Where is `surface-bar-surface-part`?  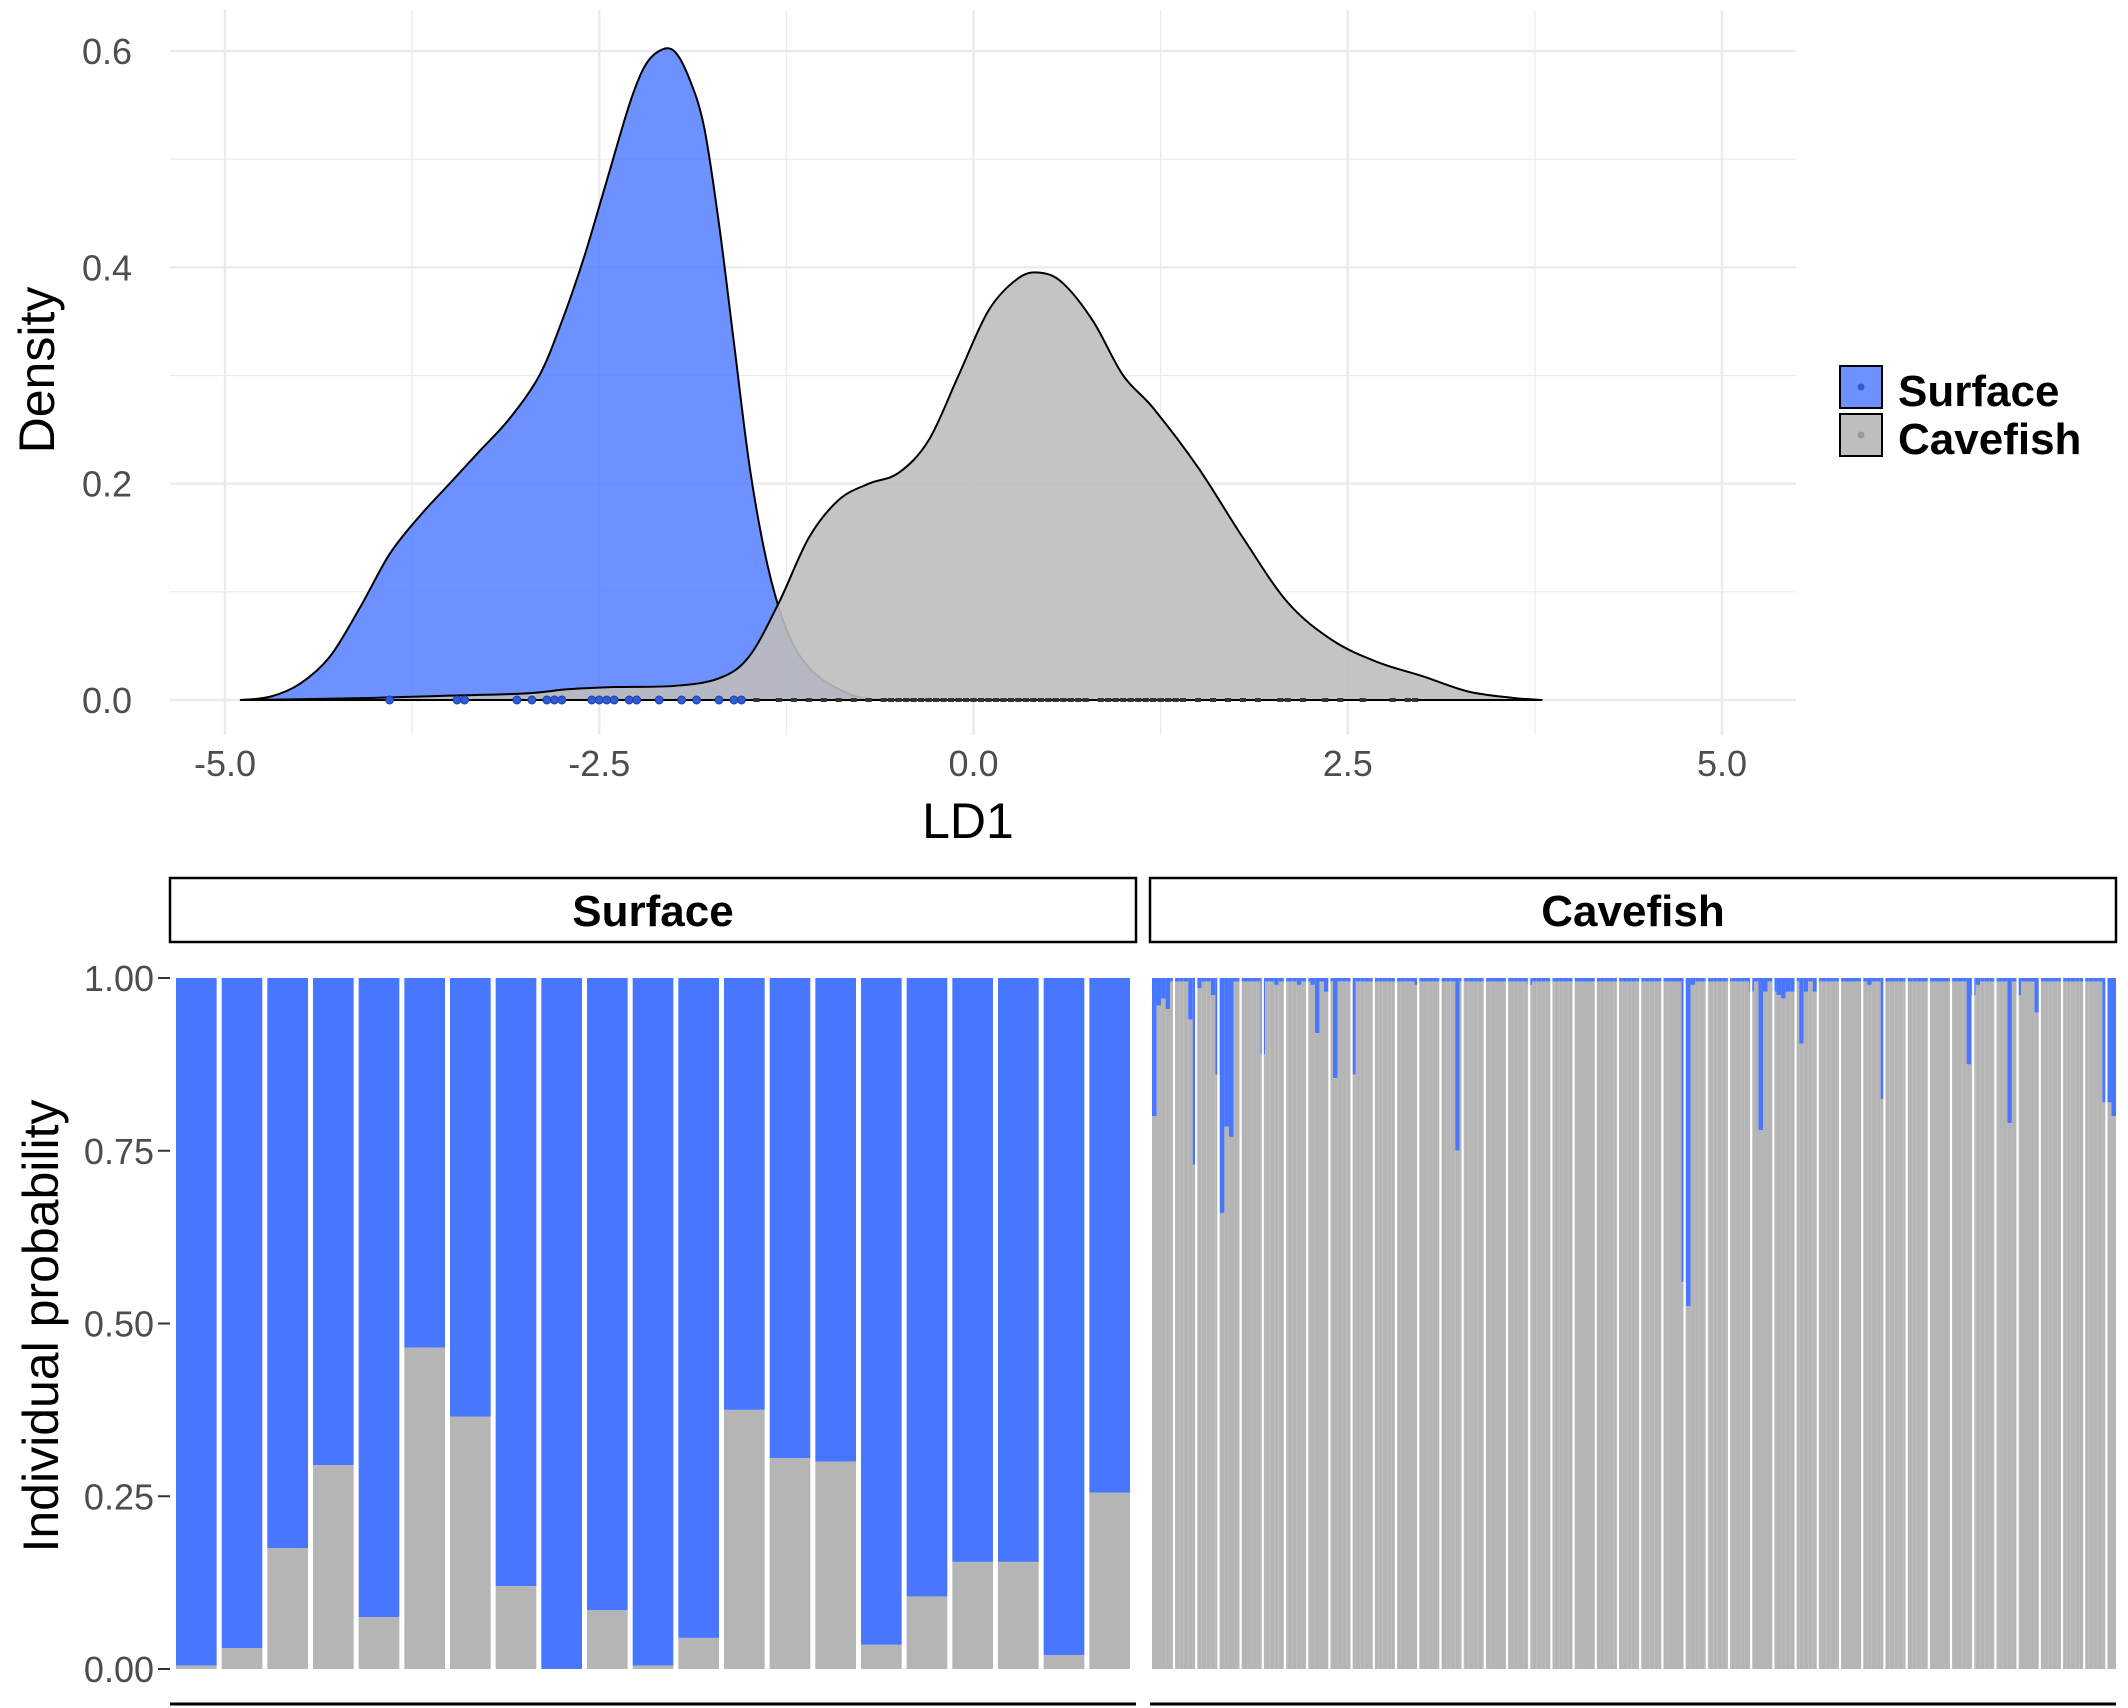 surface-bar-surface-part is located at coordinates (972, 1270).